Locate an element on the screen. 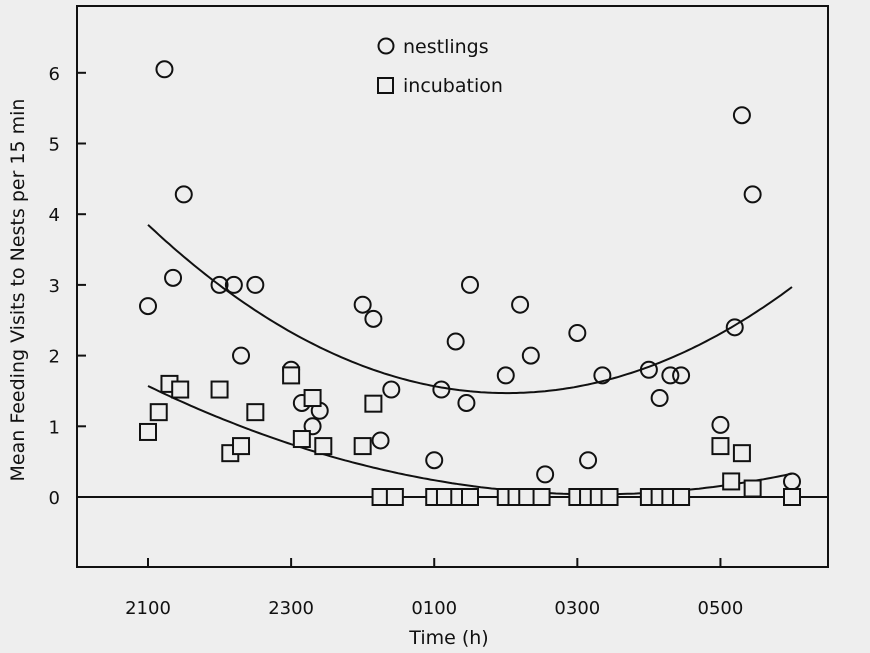 The width and height of the screenshot is (870, 653). legend-nestlings-marker is located at coordinates (386, 46).